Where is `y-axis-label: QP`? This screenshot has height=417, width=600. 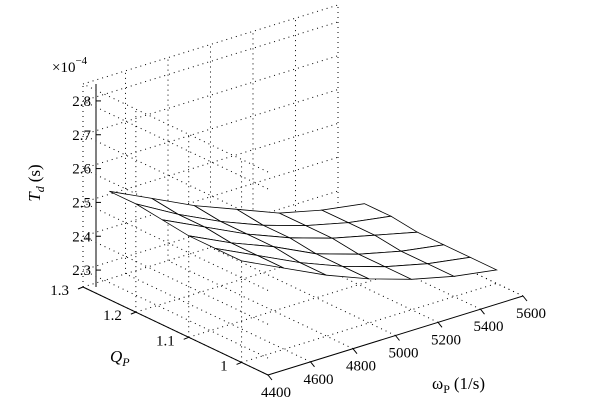
y-axis-label: QP is located at coordinates (120, 358).